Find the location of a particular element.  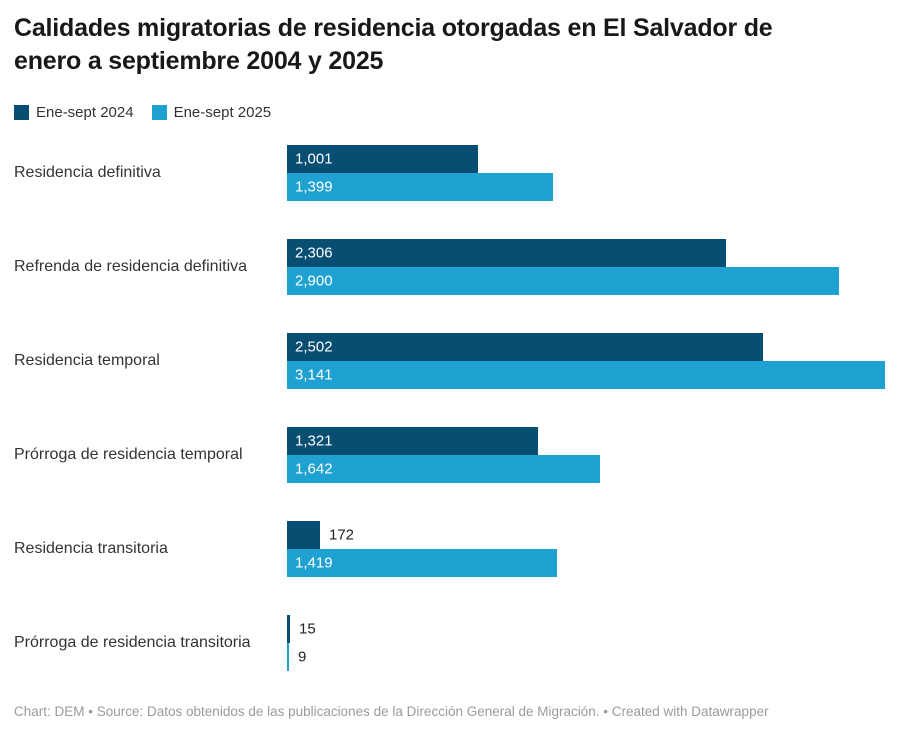

bar-value-label: 3,141 is located at coordinates (314, 375).